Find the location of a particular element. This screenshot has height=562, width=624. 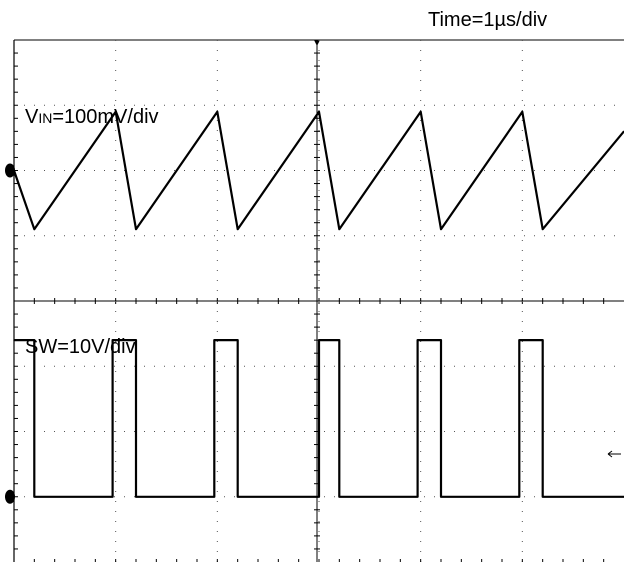

vin-channel-label: VIN=100mV/div is located at coordinates (92, 117).